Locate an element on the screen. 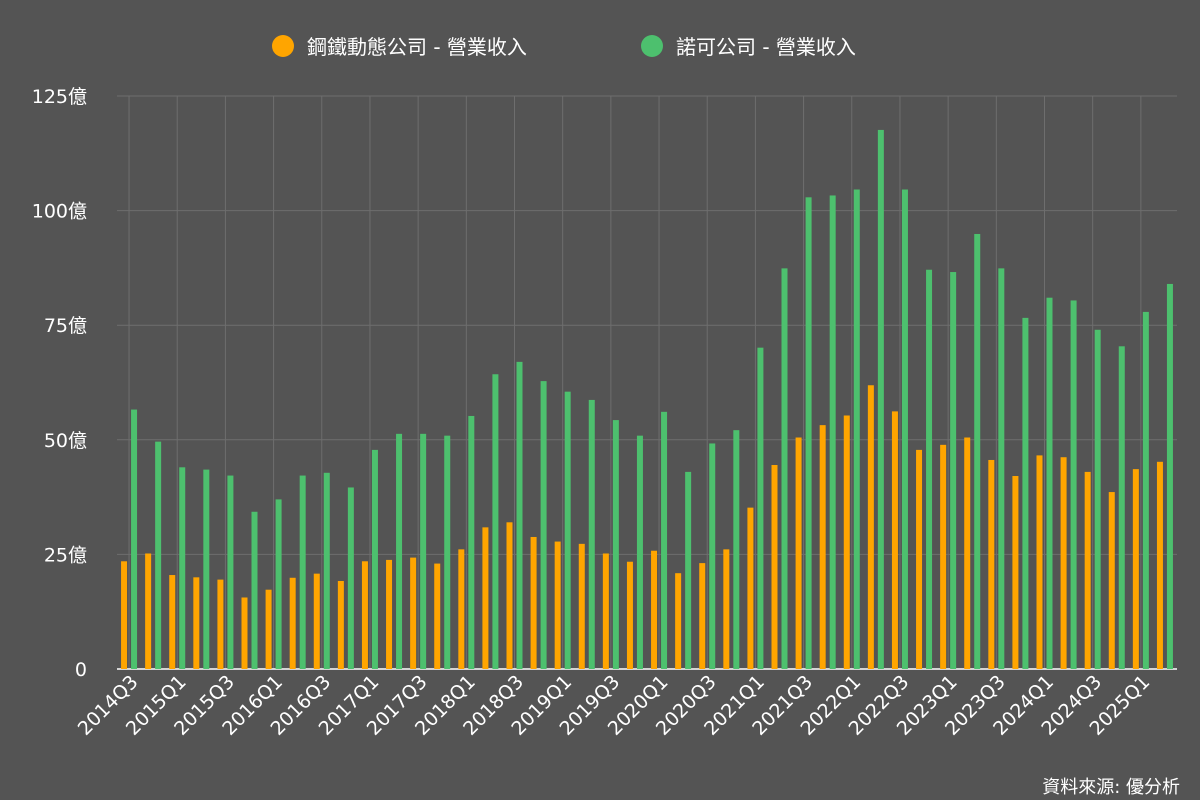 The image size is (1200, 800). y-tick-label: 100億 is located at coordinates (59, 212).